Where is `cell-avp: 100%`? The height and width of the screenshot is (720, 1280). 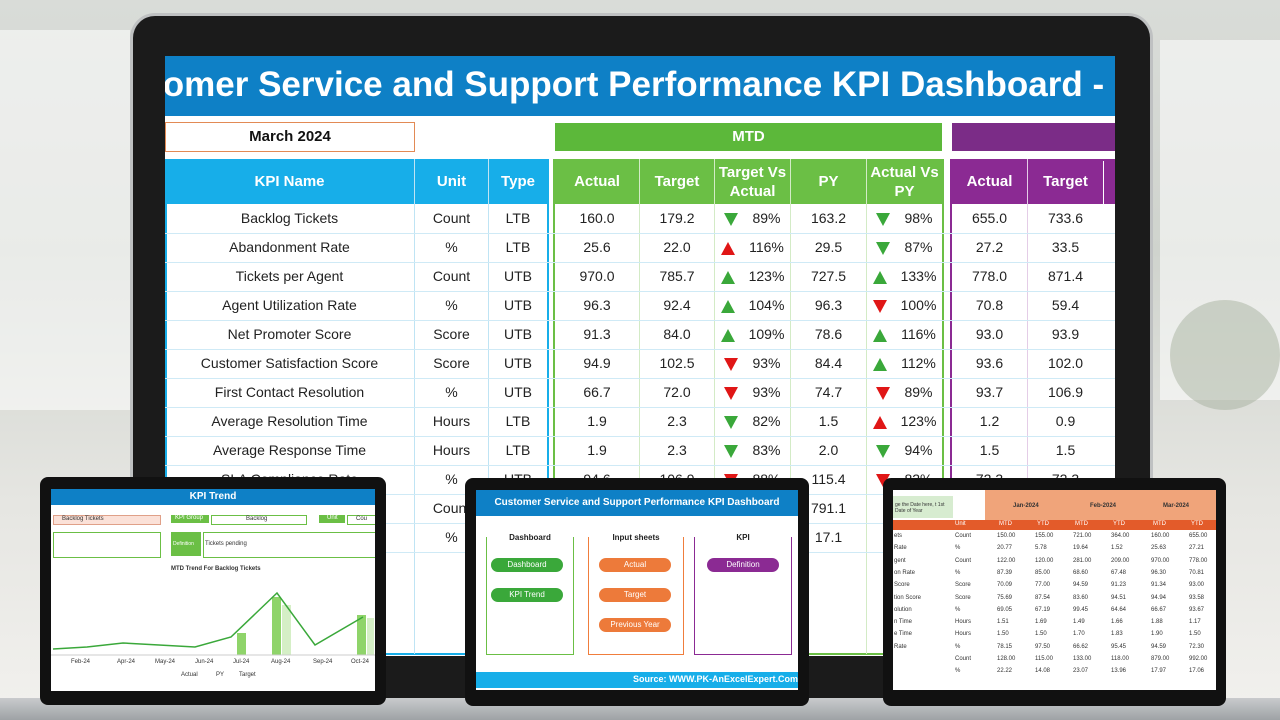 cell-avp: 100% is located at coordinates (904, 305).